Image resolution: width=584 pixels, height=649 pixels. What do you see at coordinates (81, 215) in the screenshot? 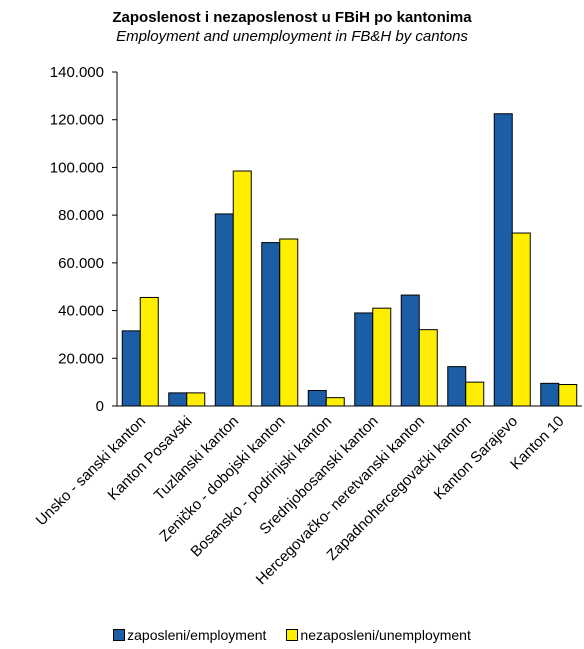
I see `y-tick-label: 80.000` at bounding box center [81, 215].